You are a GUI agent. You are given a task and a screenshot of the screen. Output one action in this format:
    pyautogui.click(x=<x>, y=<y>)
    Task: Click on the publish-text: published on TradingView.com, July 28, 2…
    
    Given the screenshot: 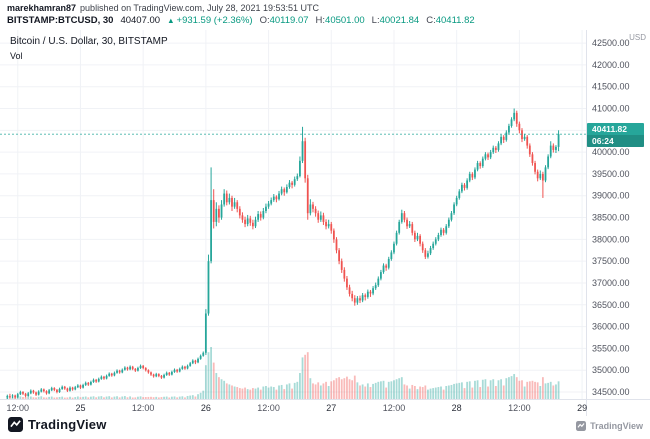 What is the action you would take?
    pyautogui.click(x=200, y=8)
    